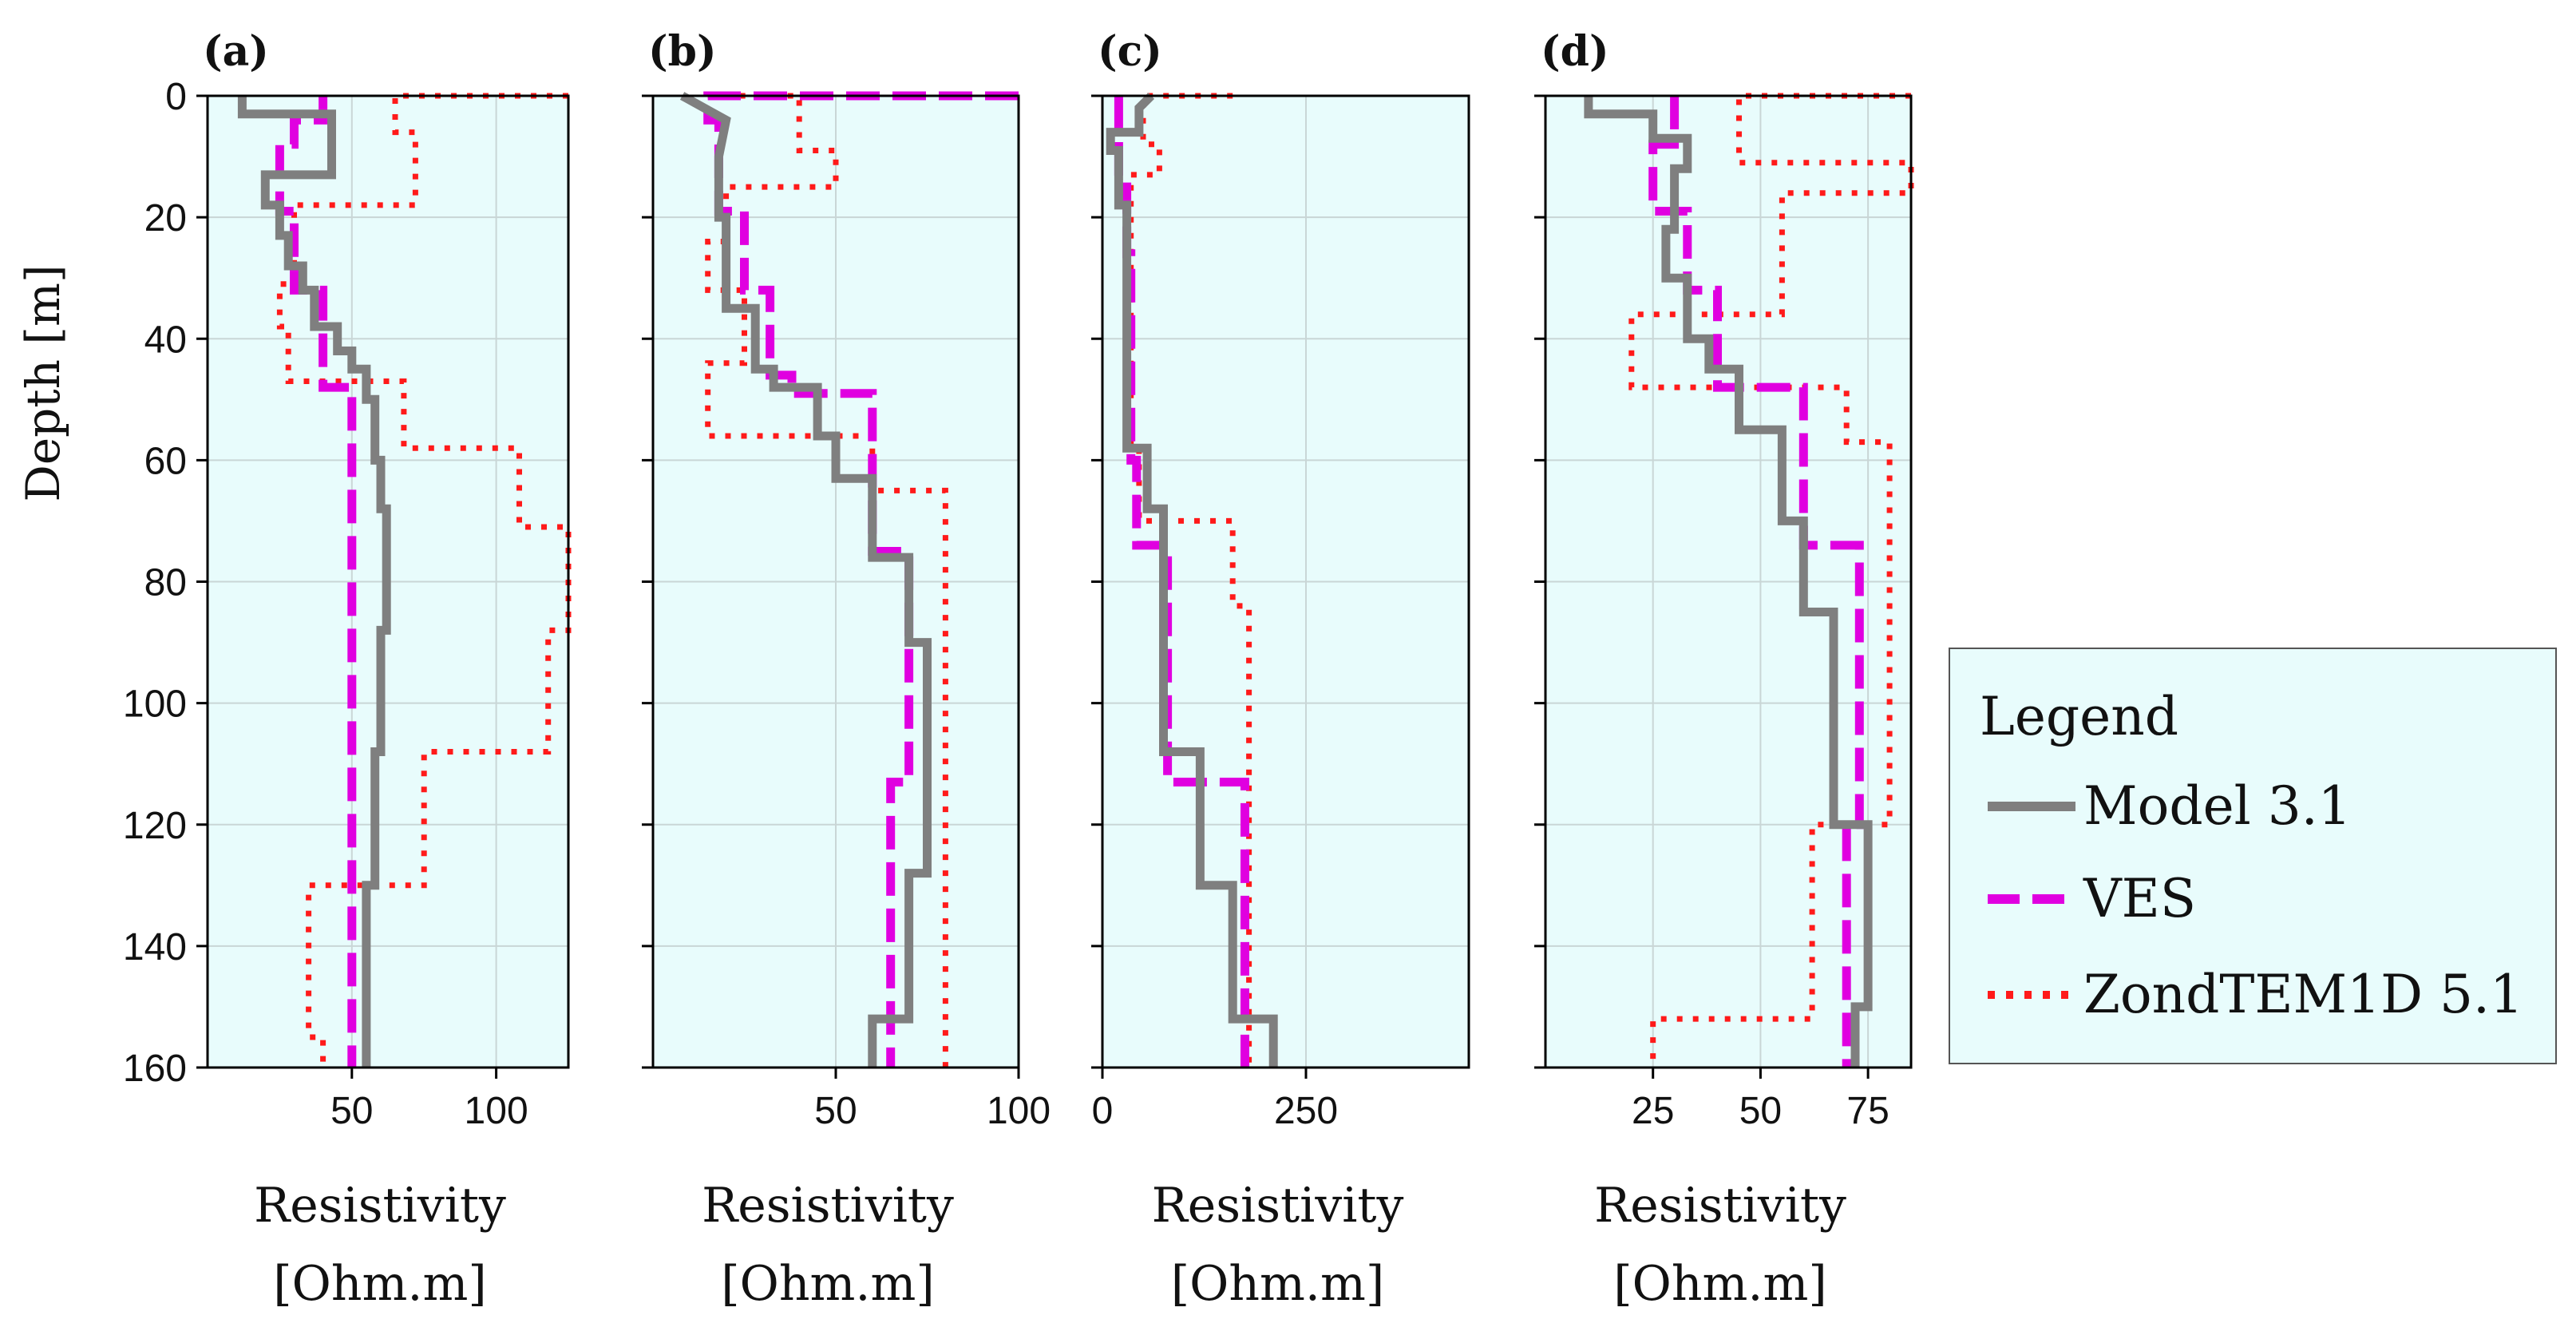 The width and height of the screenshot is (2576, 1335). Describe the element at coordinates (1867, 1111) in the screenshot. I see `x-tick-label: 75` at that location.